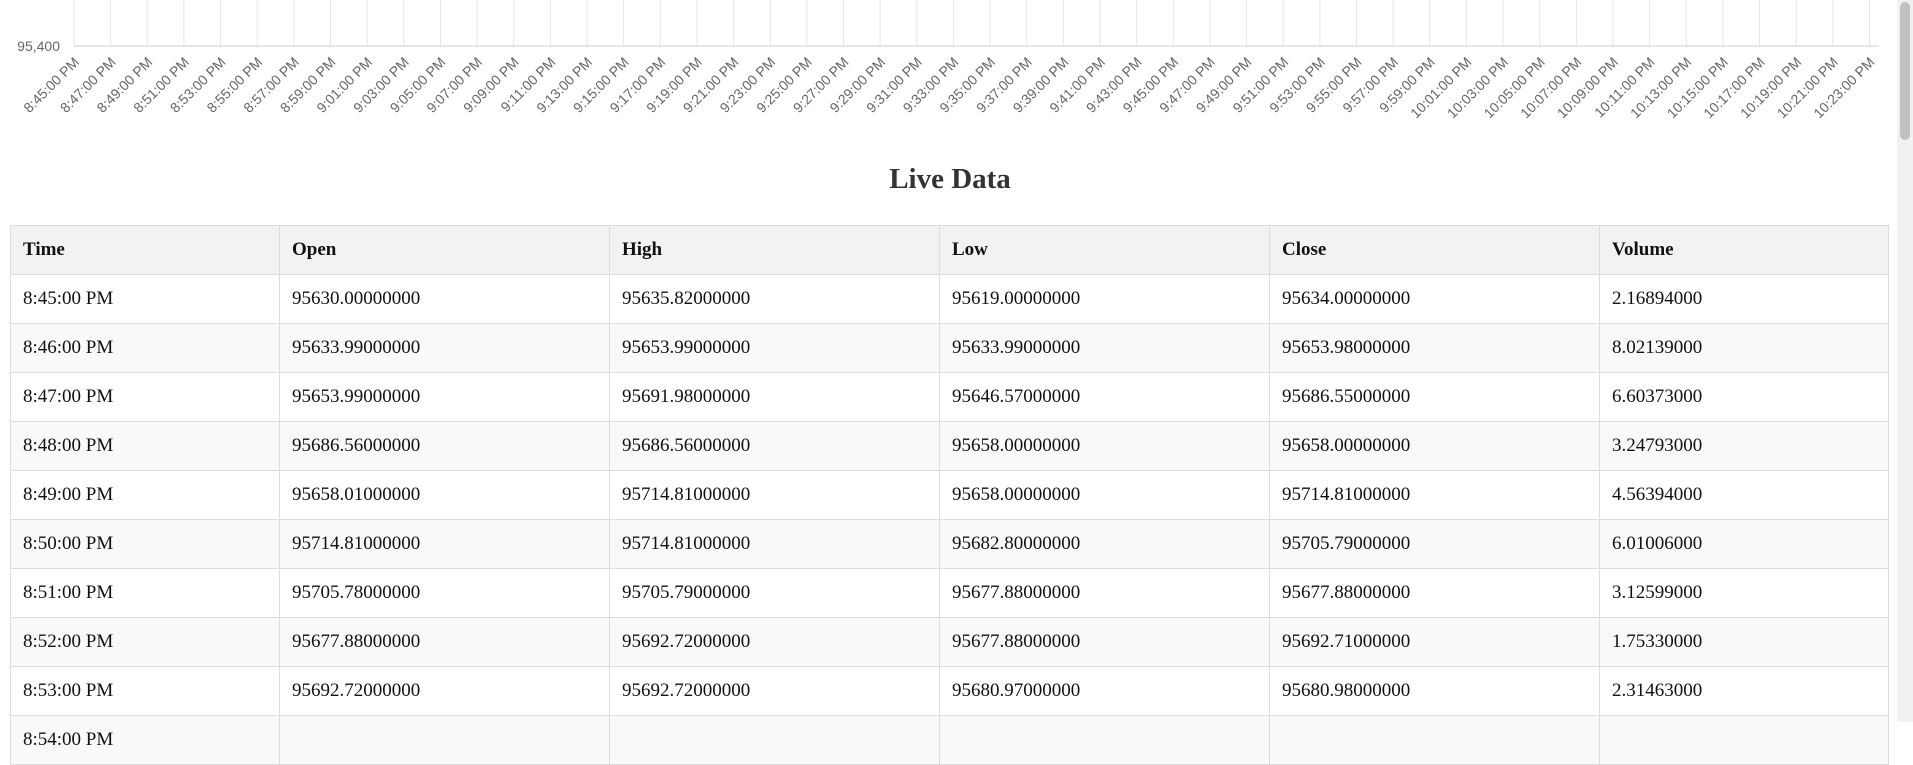  Describe the element at coordinates (444, 348) in the screenshot. I see `cell-open: 95633.99000000` at that location.